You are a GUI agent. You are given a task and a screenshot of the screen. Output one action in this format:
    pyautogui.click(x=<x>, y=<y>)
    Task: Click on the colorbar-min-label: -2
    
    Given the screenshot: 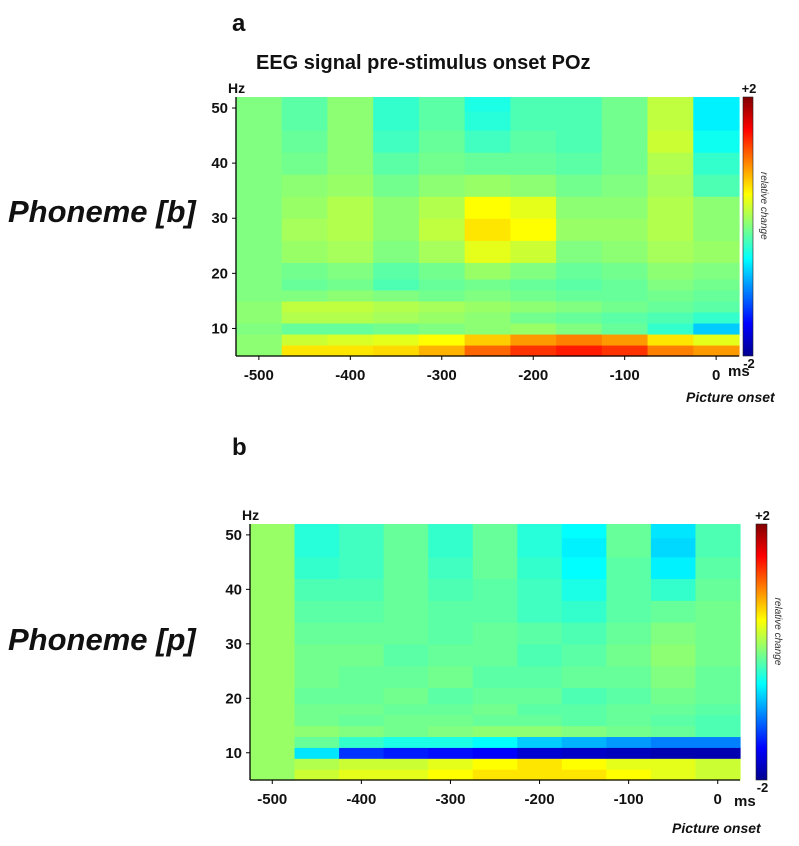 What is the action you would take?
    pyautogui.click(x=749, y=363)
    